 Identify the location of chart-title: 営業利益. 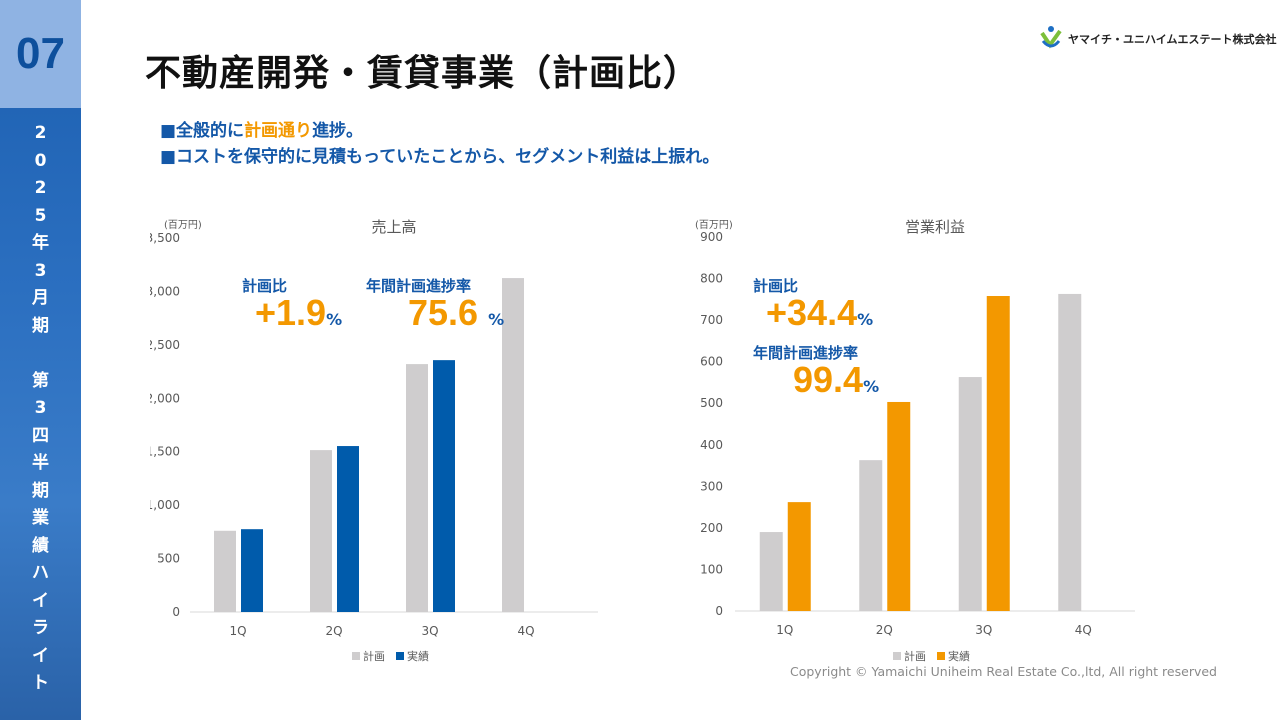
(935, 227).